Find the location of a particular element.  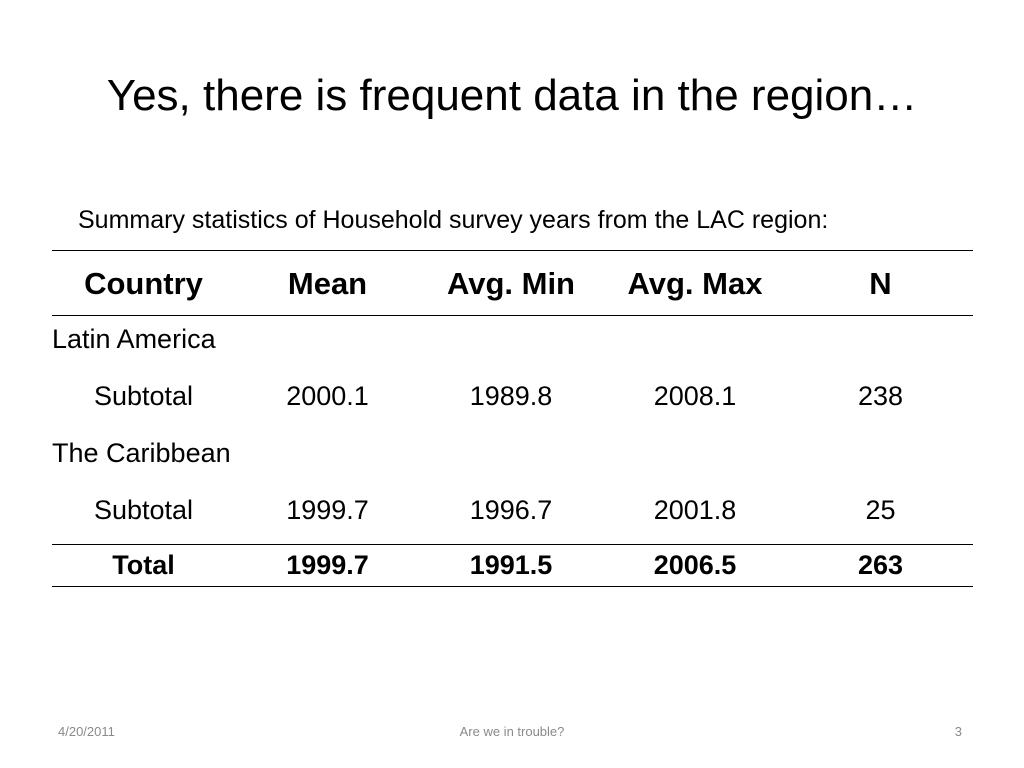

total-row: Total 1999.7 1991.5 2006.5 263 is located at coordinates (512, 565).